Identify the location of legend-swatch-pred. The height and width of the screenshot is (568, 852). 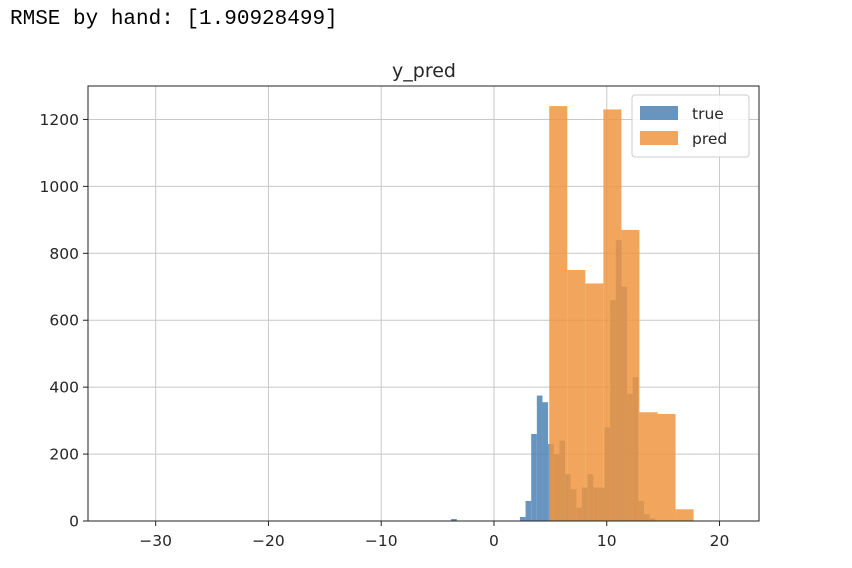
(659, 138).